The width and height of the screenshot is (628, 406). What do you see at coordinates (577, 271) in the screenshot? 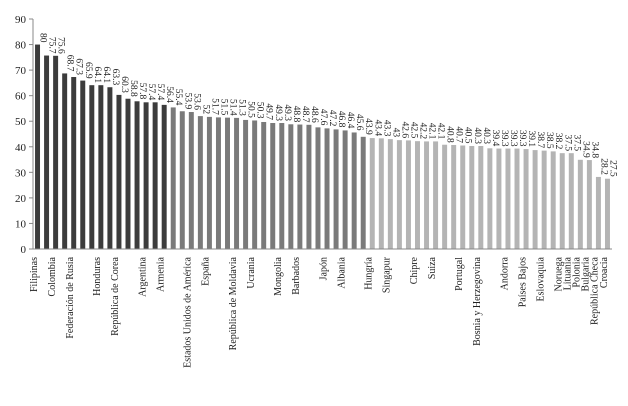
I see `x-category-label: Polonia` at bounding box center [577, 271].